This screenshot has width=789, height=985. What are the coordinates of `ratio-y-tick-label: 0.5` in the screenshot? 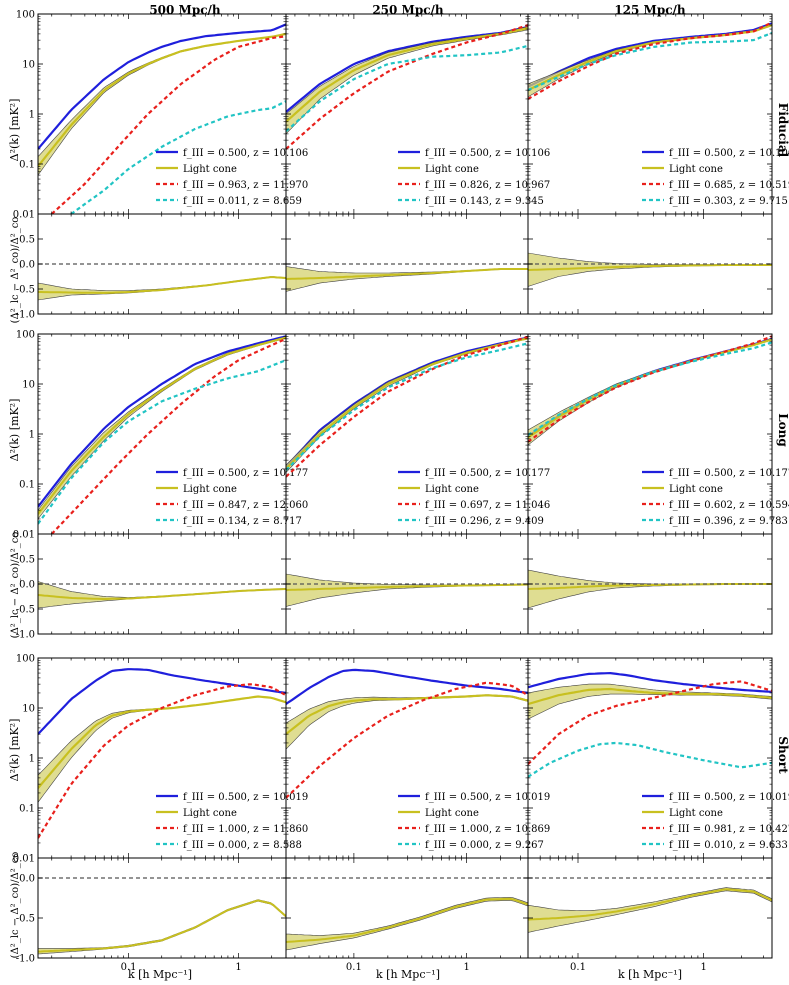 It's located at (27, 560).